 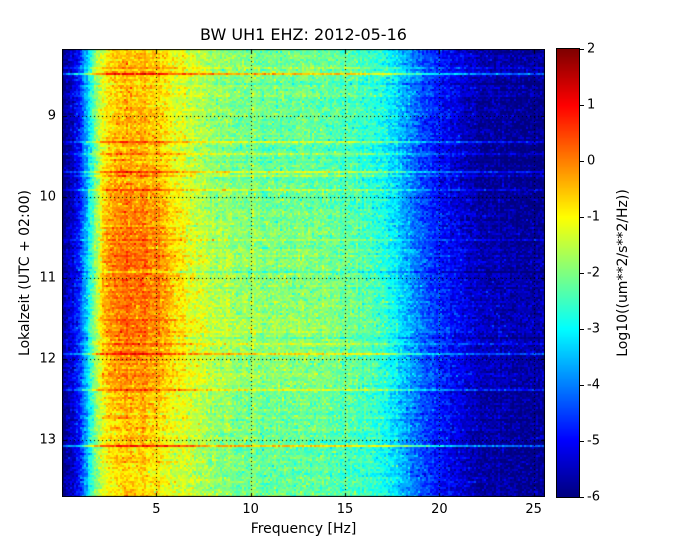 What do you see at coordinates (593, 385) in the screenshot?
I see `colorbar-tick-label: -4` at bounding box center [593, 385].